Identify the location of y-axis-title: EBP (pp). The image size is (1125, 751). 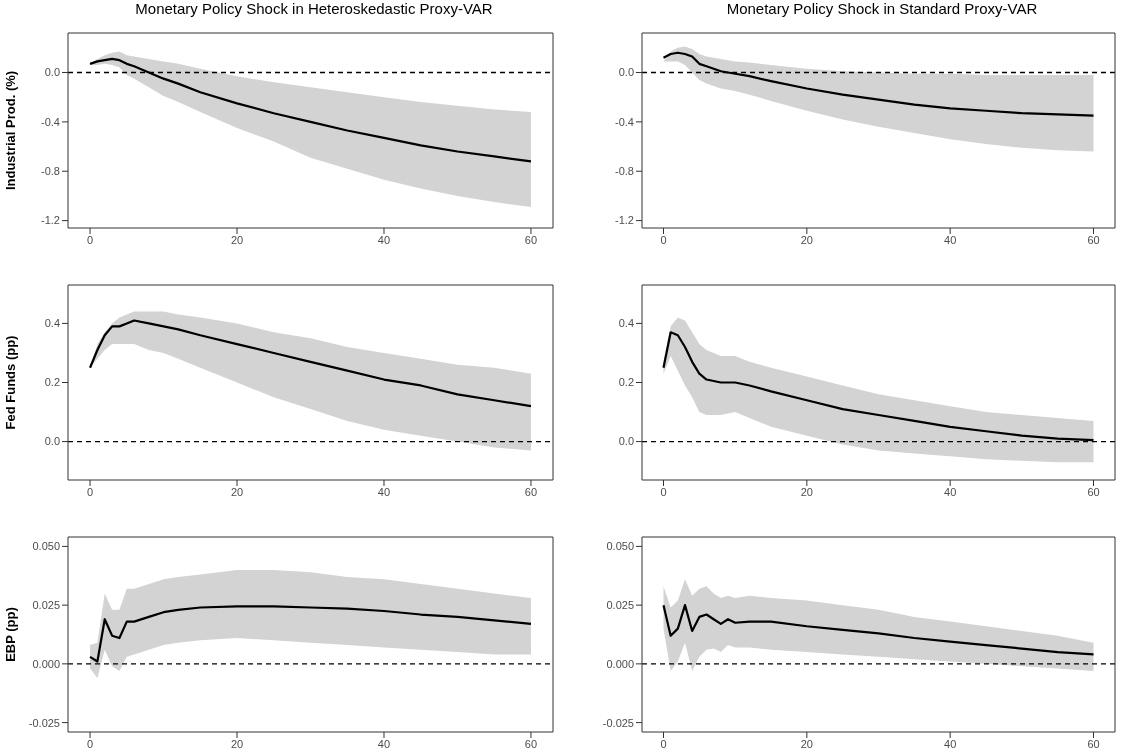
(10, 634).